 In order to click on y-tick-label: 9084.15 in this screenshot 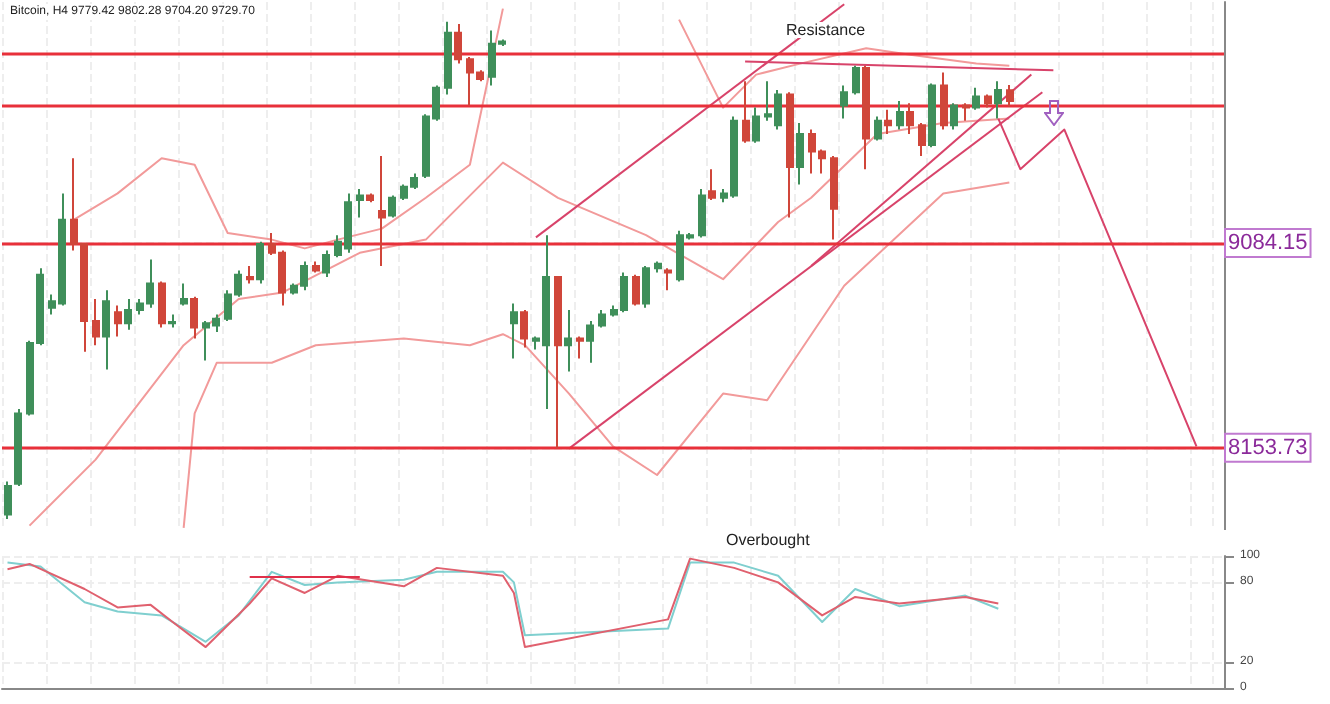, I will do `click(1268, 243)`.